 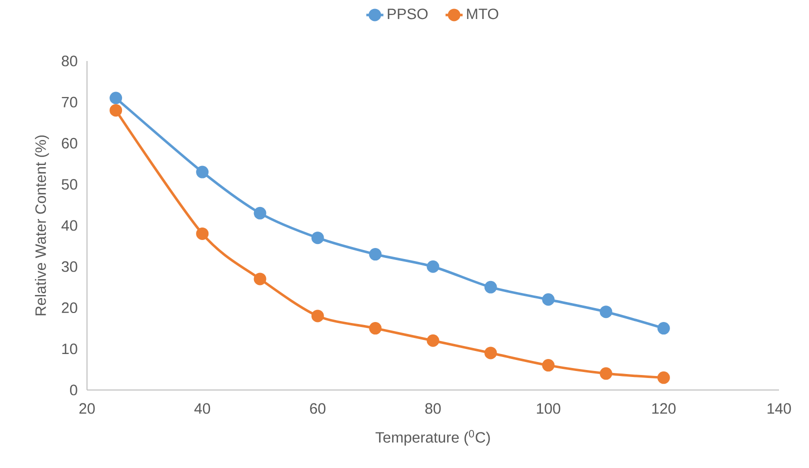 I want to click on y-tick-label: 10, so click(x=70, y=349).